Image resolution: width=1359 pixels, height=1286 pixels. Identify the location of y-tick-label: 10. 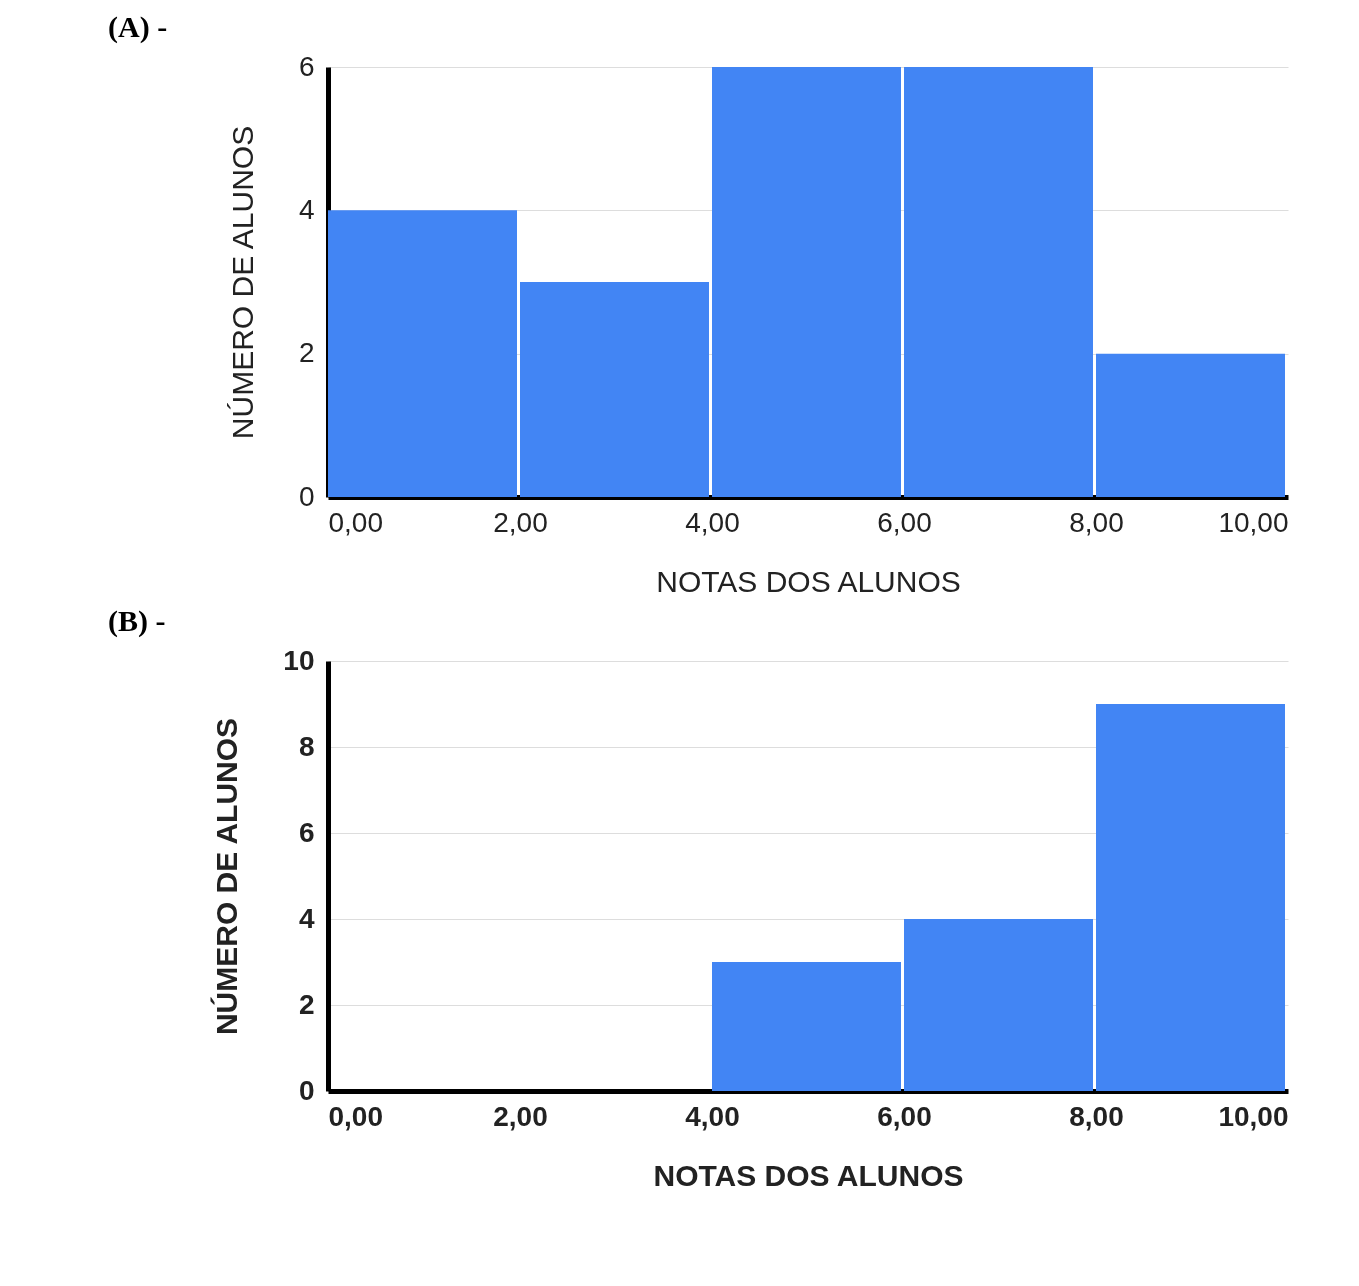
(299, 660).